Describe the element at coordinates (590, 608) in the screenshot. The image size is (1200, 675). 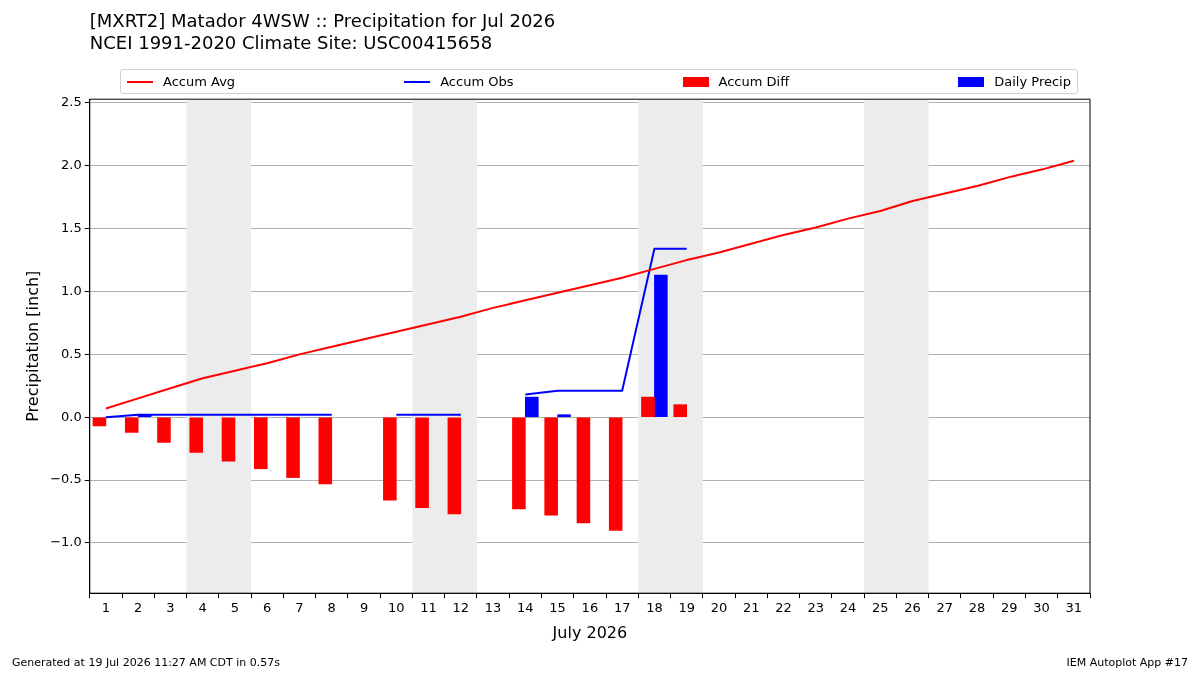
I see `x-tick-label: 16` at that location.